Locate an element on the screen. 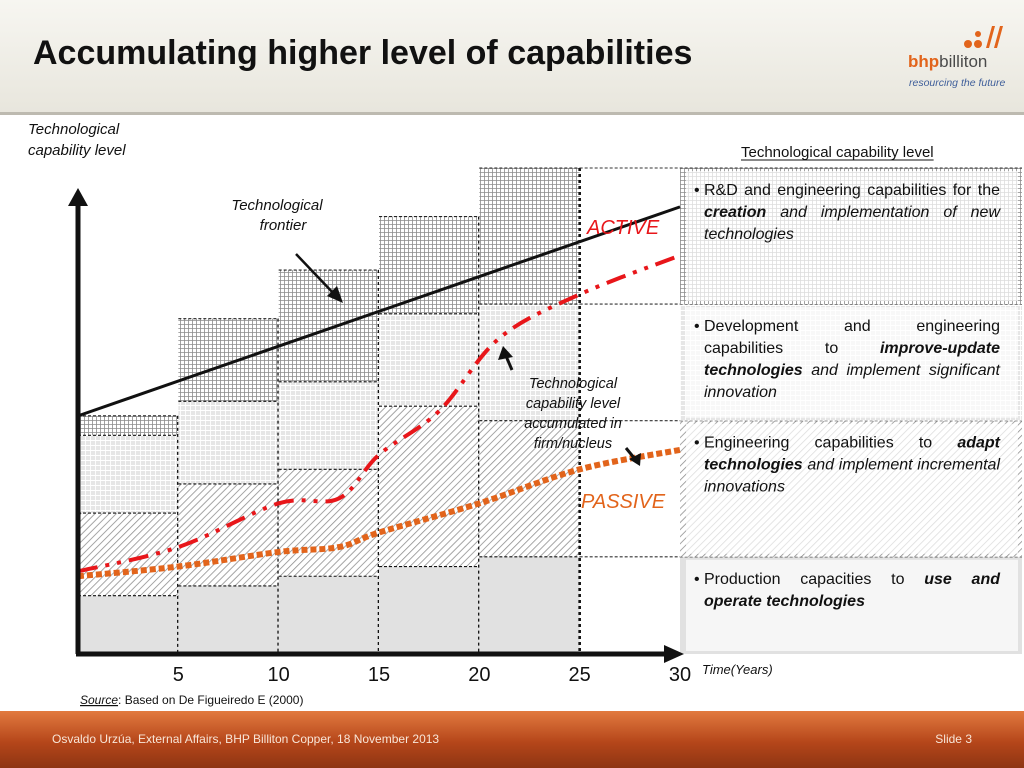 Image resolution: width=1024 pixels, height=768 pixels. y-axis-arrow-icon is located at coordinates (78, 197).